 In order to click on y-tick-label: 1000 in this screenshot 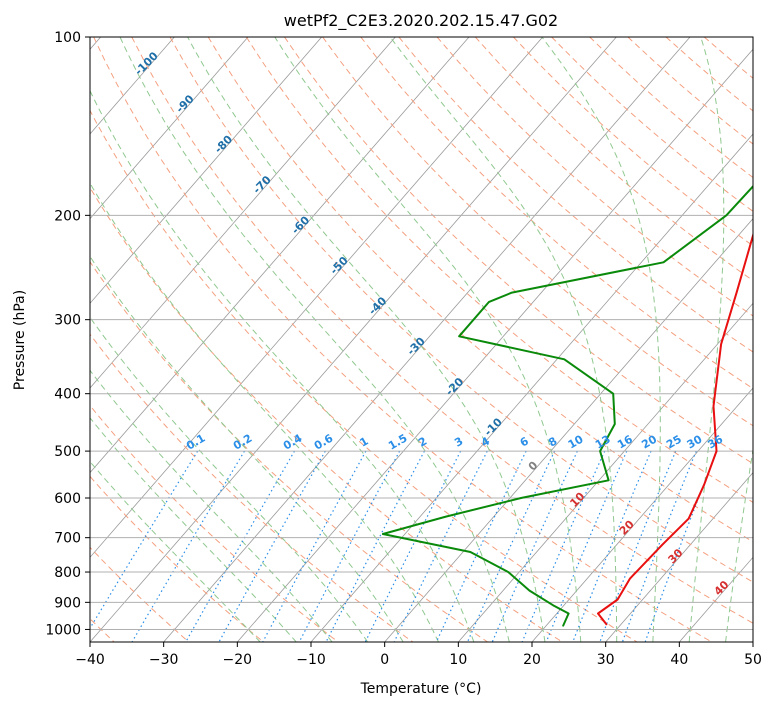, I will do `click(63, 630)`.